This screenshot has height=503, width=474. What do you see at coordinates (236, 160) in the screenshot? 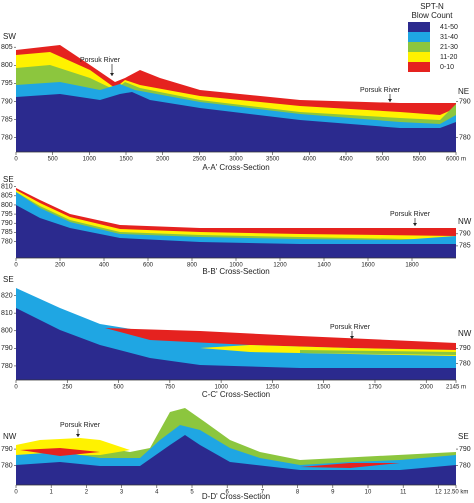
I see `x-tick-label: 3000` at bounding box center [236, 160].